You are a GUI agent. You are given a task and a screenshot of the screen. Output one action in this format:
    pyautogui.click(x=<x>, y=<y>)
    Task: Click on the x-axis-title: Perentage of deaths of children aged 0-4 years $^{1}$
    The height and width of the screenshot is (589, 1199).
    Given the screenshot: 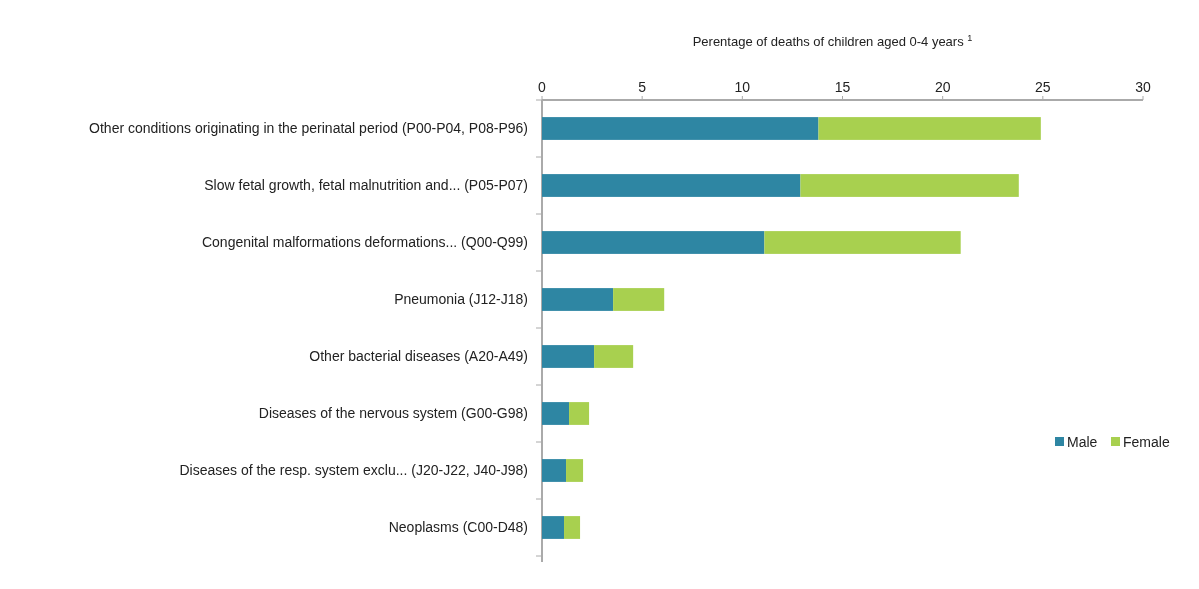 What is the action you would take?
    pyautogui.click(x=832, y=41)
    